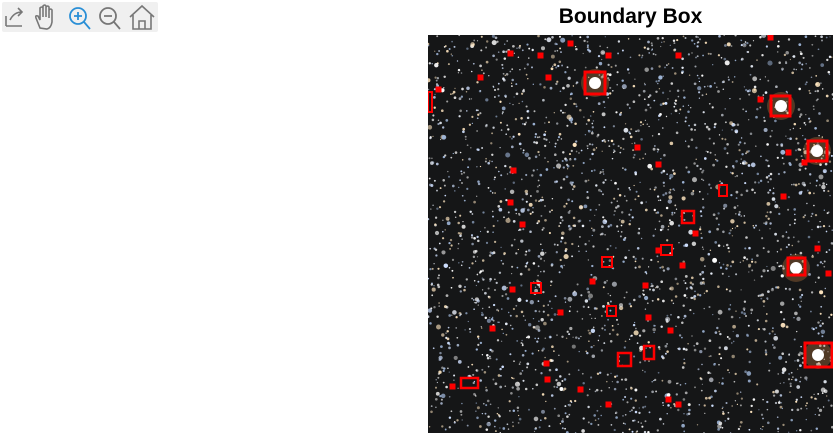 This screenshot has height=436, width=837. What do you see at coordinates (43, 17) in the screenshot?
I see `pan-button` at bounding box center [43, 17].